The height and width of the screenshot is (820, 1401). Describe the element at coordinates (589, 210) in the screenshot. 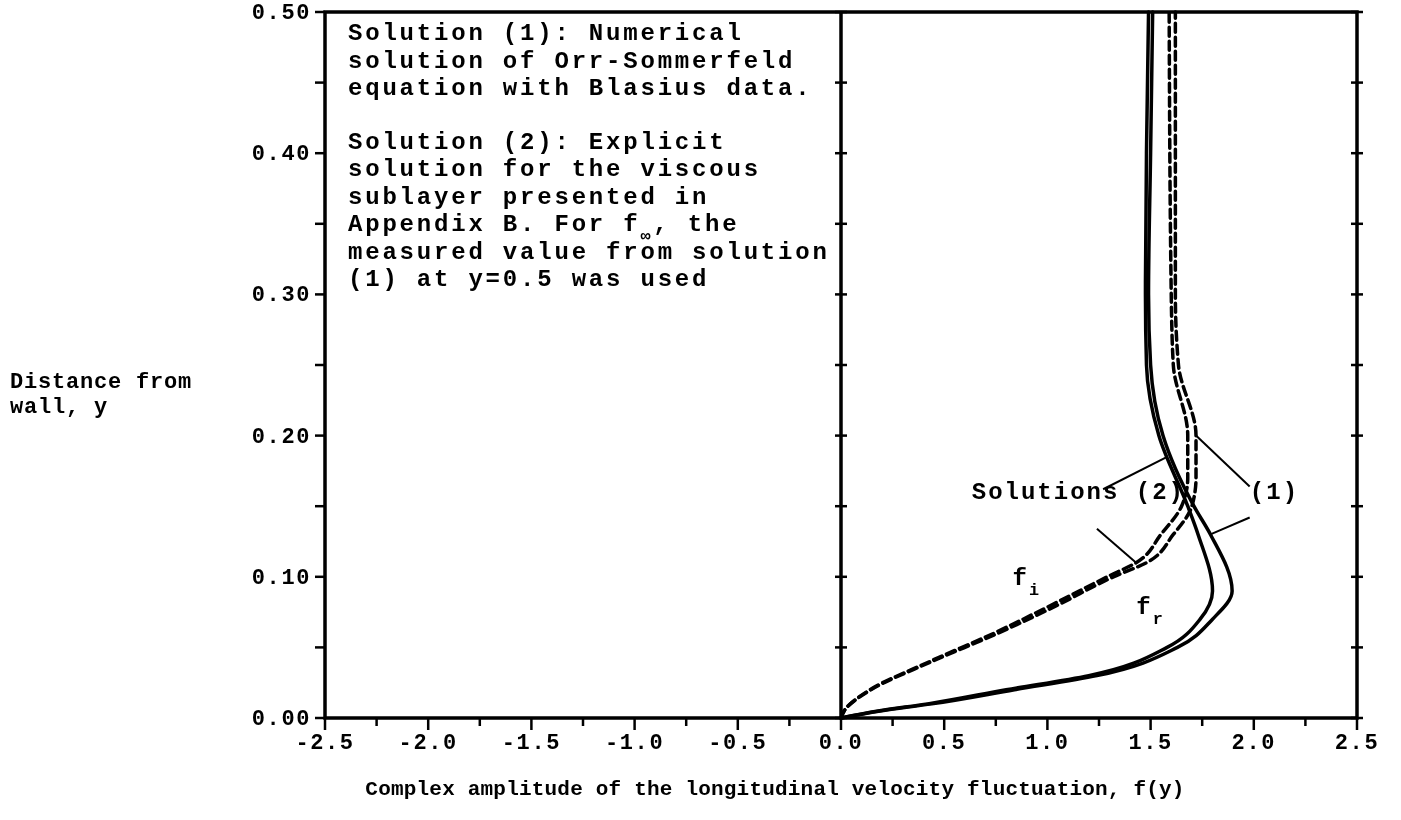

I see `annotation: Solution (2): Explicit solution for the viscous sublayer presented in Appendix B. For f$_{∞}$, the measured value from solution (1) at y=0.5 was used` at that location.